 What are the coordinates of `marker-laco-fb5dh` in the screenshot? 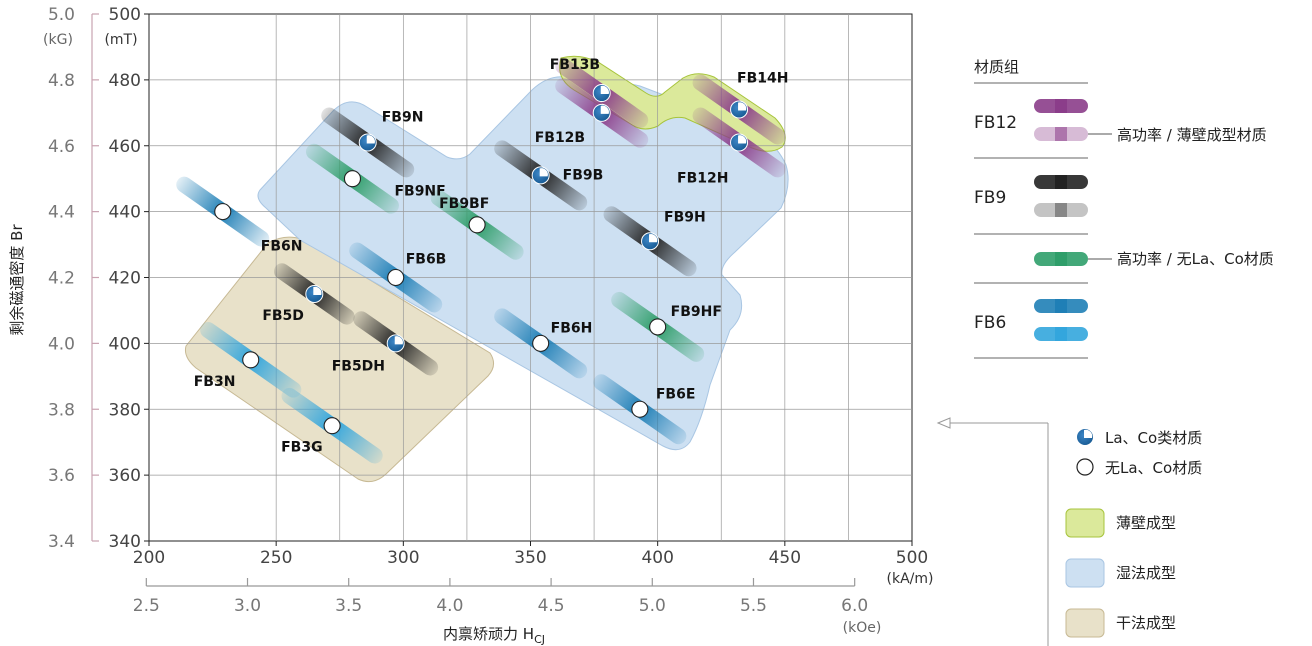 It's located at (395, 343).